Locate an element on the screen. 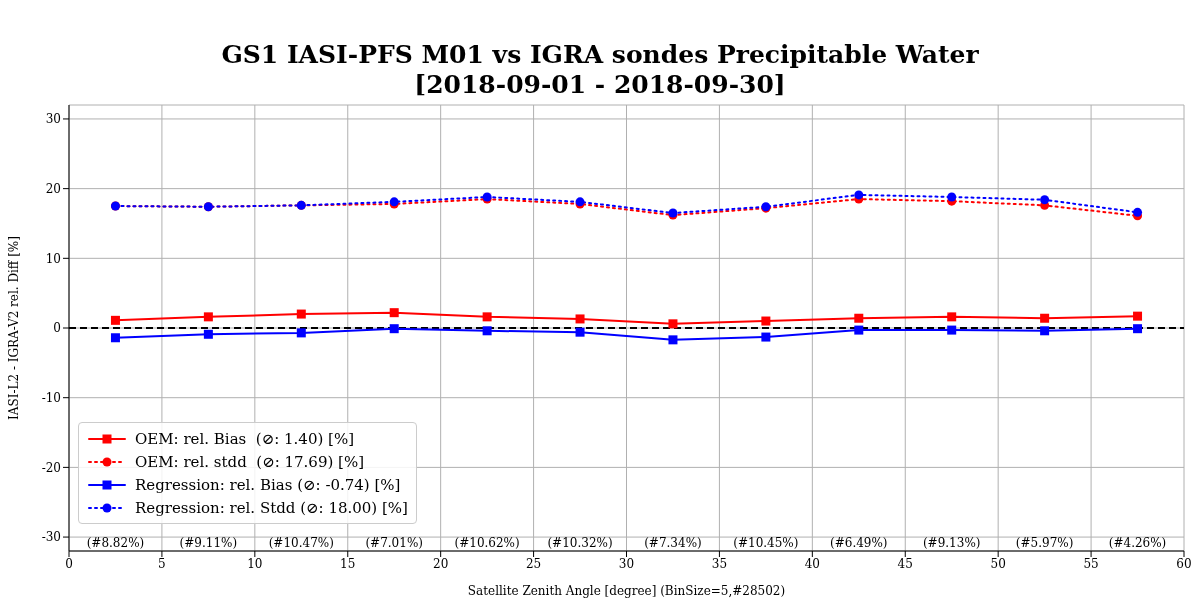 This screenshot has width=1200, height=599. annotation: (#8.82%) is located at coordinates (115, 543).